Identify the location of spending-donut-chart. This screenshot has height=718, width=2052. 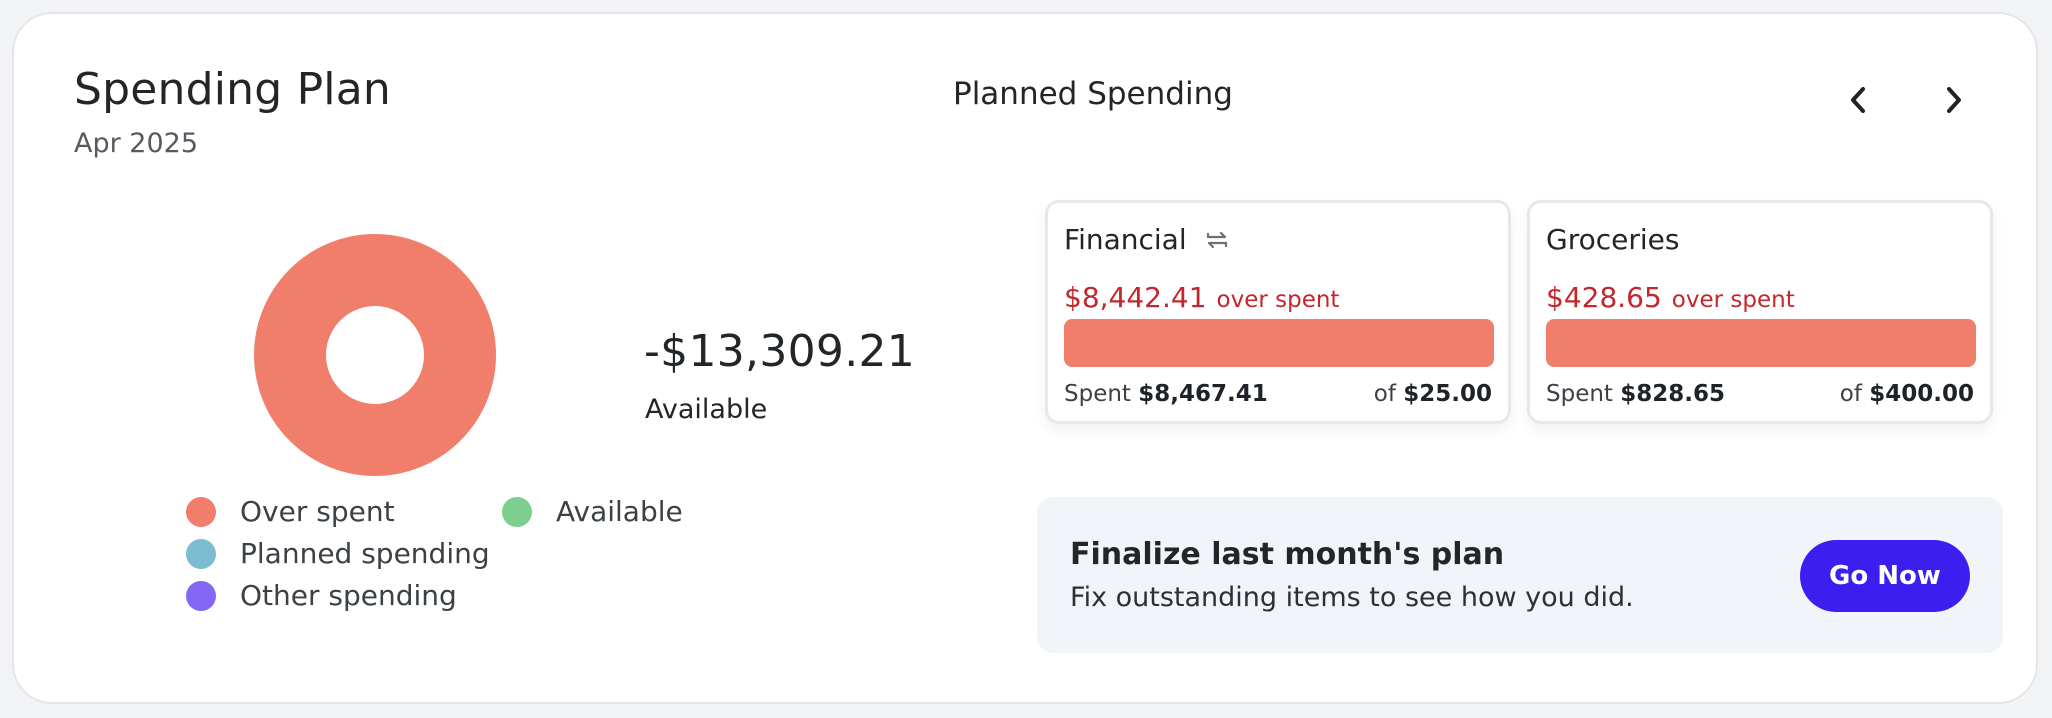
(375, 355).